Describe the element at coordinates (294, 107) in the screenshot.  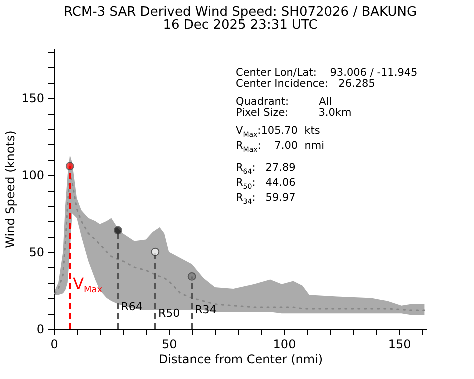
I see `annotation: Quadrant: All Pixel Size: 3.0km` at that location.